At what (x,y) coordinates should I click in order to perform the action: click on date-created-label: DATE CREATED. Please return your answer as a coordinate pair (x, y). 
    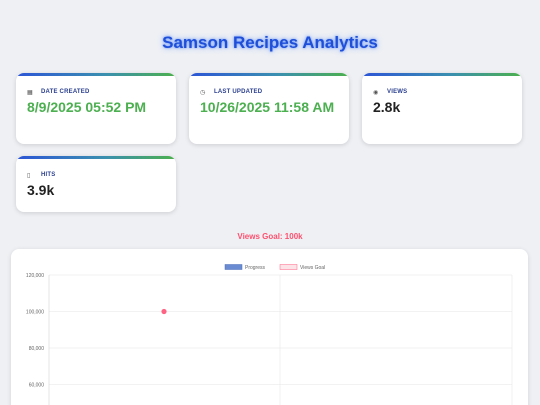
    Looking at the image, I should click on (65, 92).